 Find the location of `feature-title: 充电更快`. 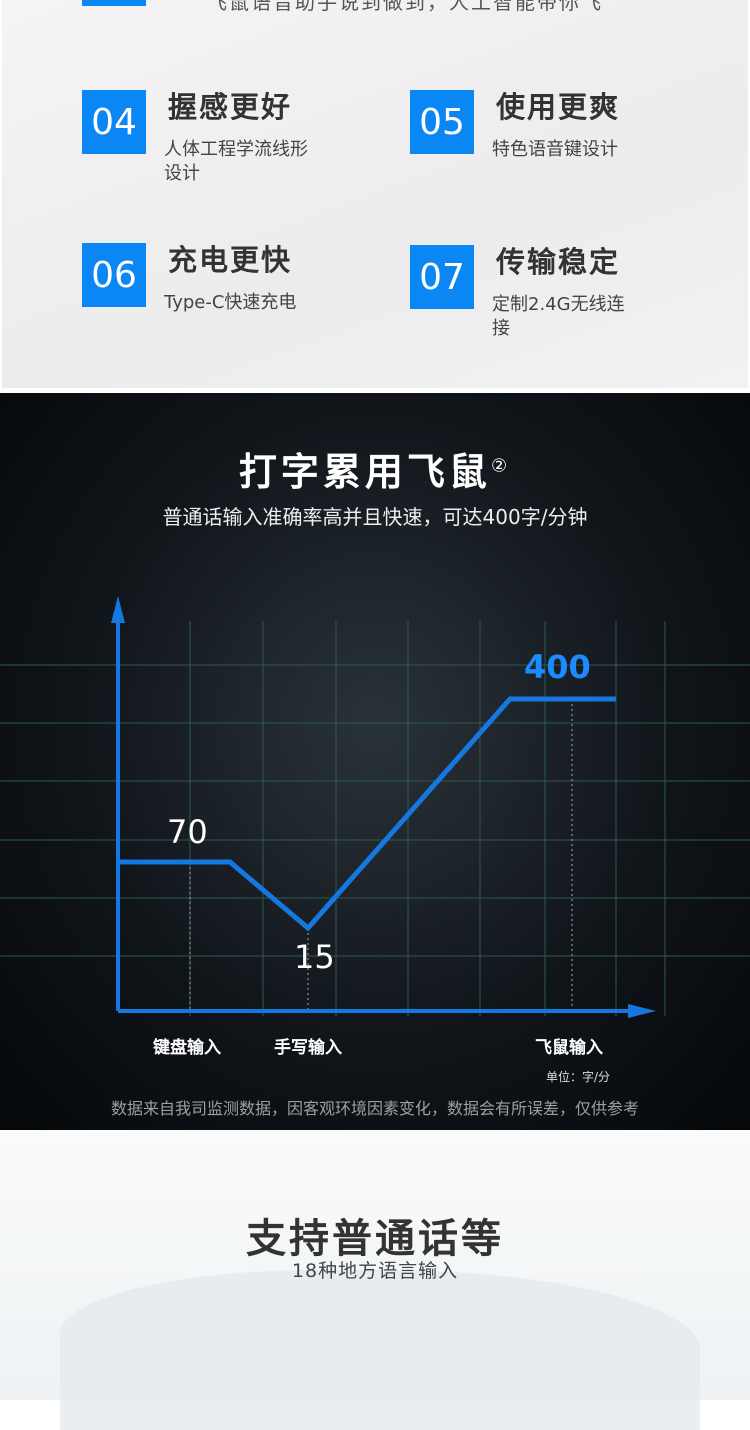

feature-title: 充电更快 is located at coordinates (230, 260).